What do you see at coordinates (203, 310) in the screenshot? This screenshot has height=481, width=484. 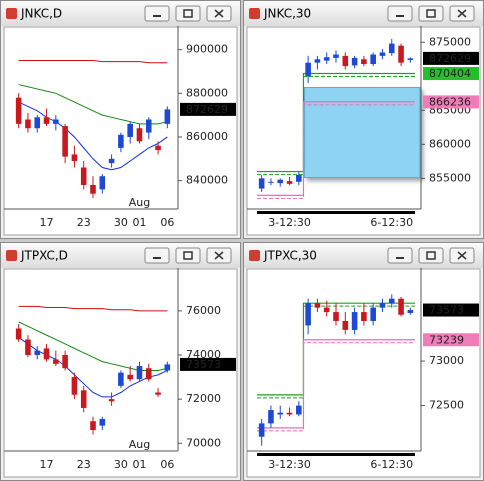 I see `y-tick-label: 76000` at bounding box center [203, 310].